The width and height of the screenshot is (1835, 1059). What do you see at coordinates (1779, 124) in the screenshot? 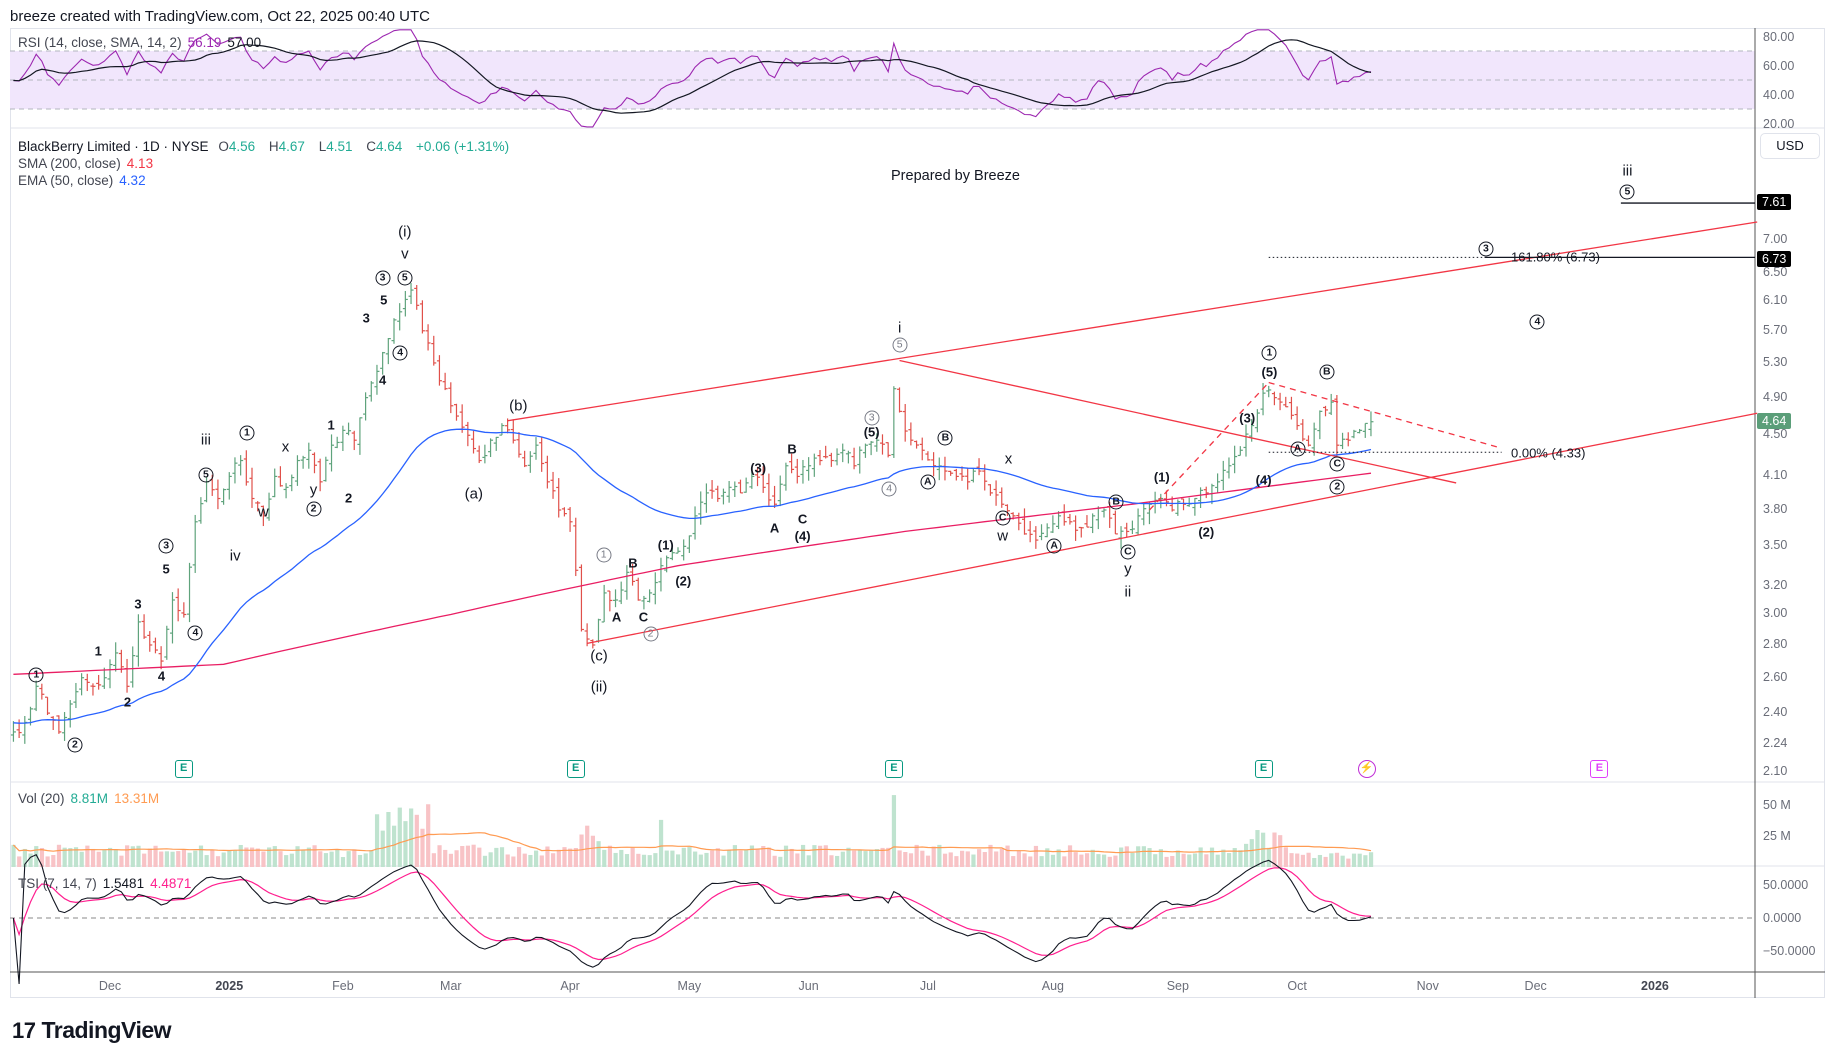
I see `rsi-axis-20: 20.00` at bounding box center [1779, 124].